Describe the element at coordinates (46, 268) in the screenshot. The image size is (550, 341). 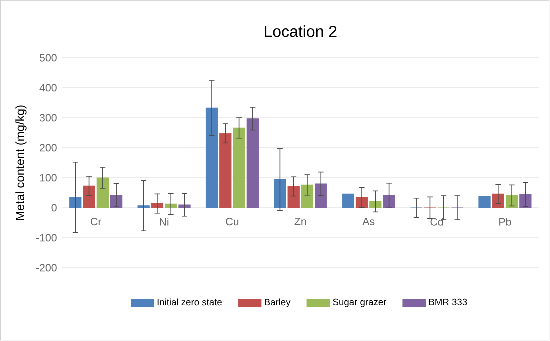
I see `y-tick-label: -200` at that location.